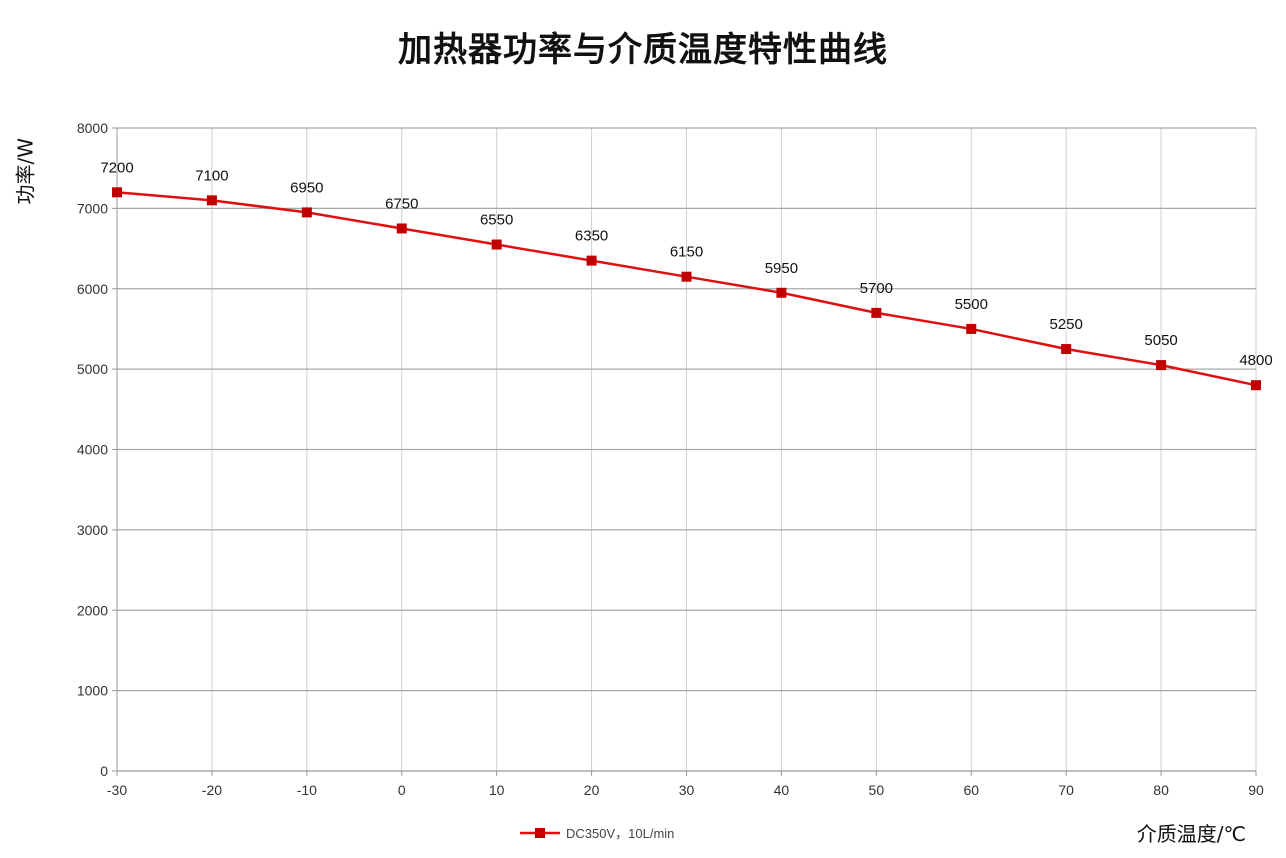 The width and height of the screenshot is (1286, 858). I want to click on data-label: 6150, so click(686, 252).